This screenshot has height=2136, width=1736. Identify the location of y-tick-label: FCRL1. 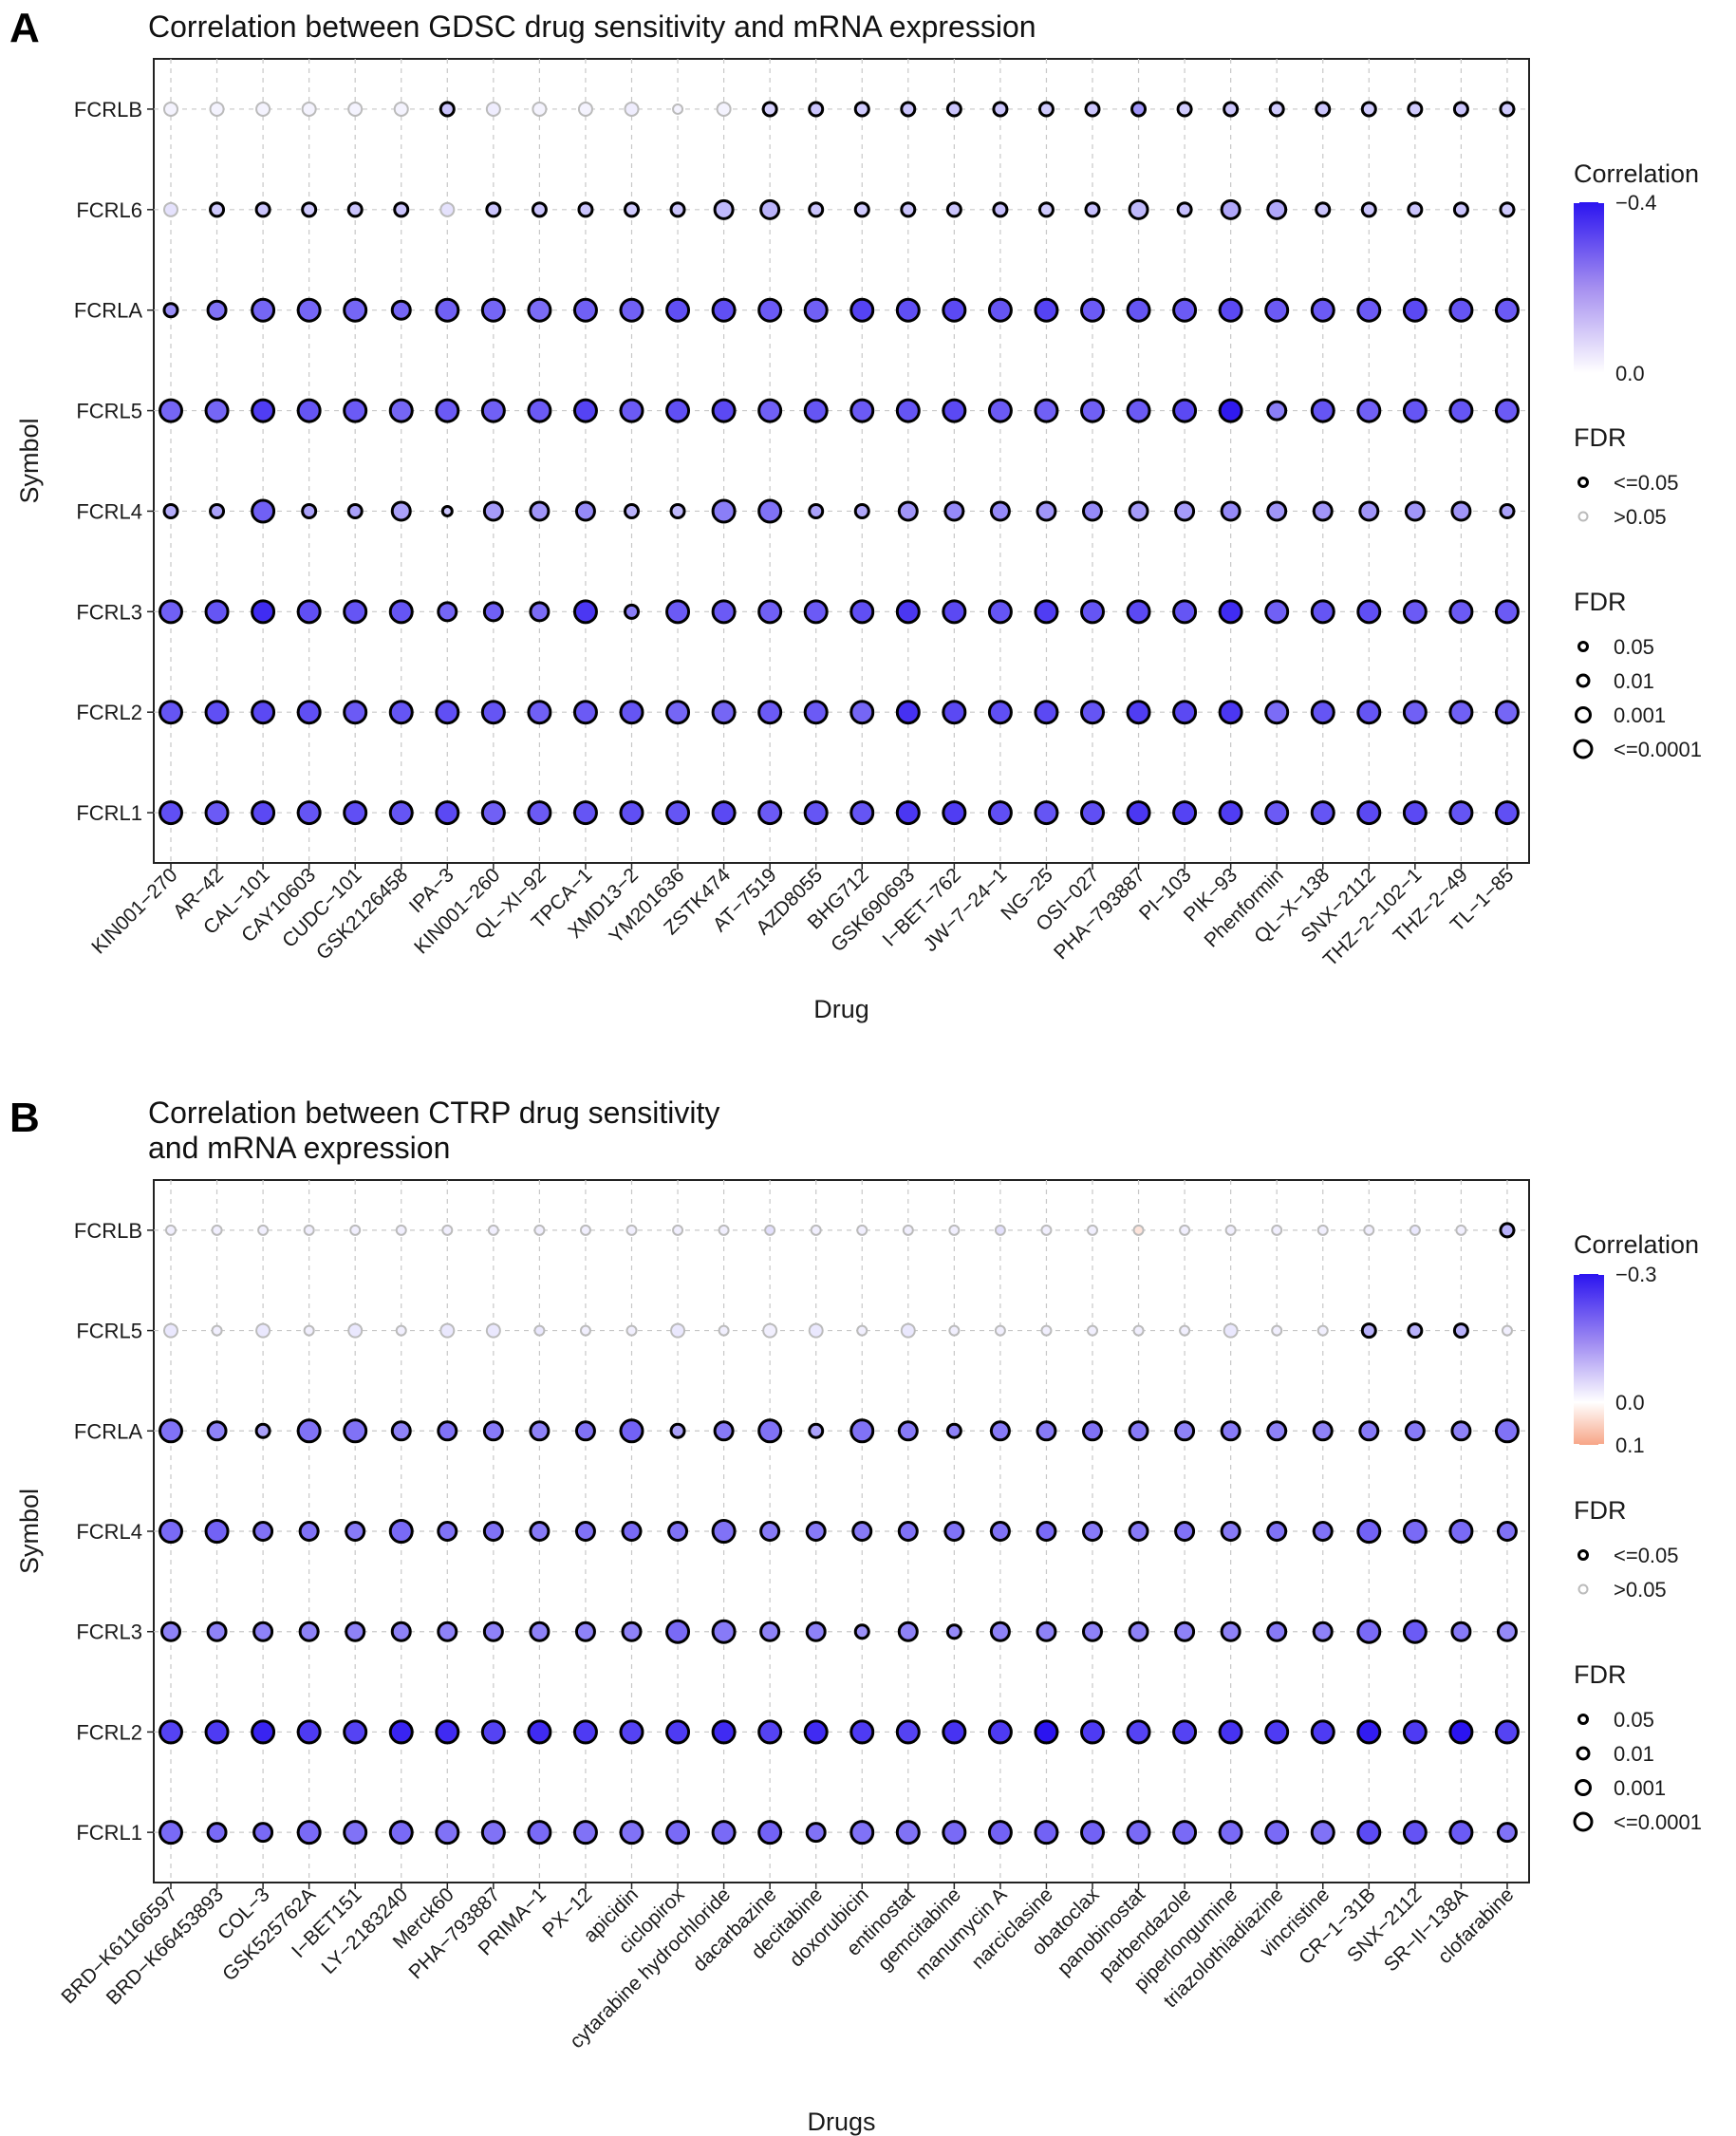
(109, 1833).